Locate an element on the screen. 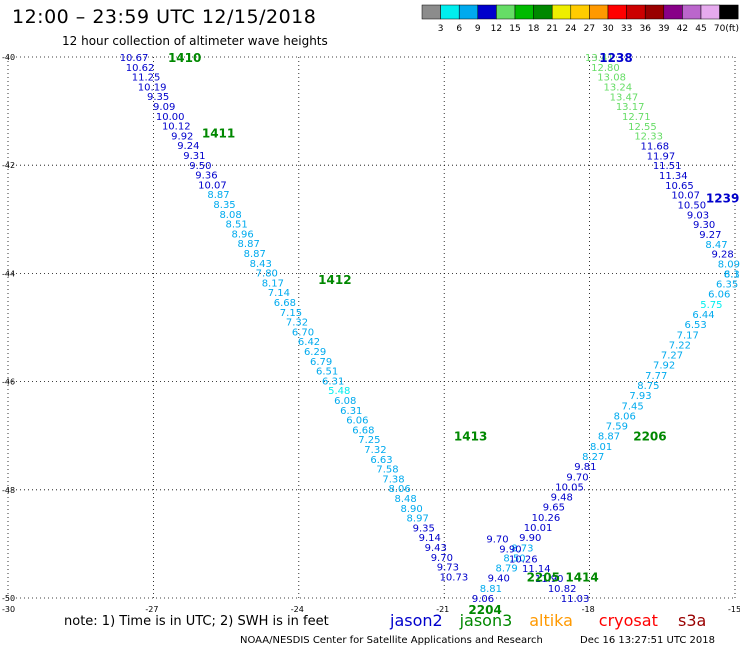  wave-height-point: 6.29 is located at coordinates (315, 352).